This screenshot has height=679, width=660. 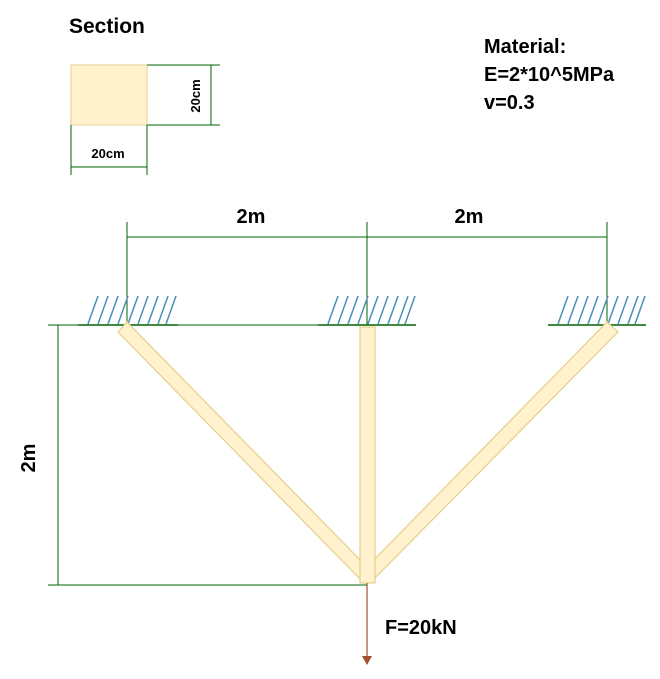 I want to click on poisson-ratio-label: v=0.3, so click(x=509, y=103).